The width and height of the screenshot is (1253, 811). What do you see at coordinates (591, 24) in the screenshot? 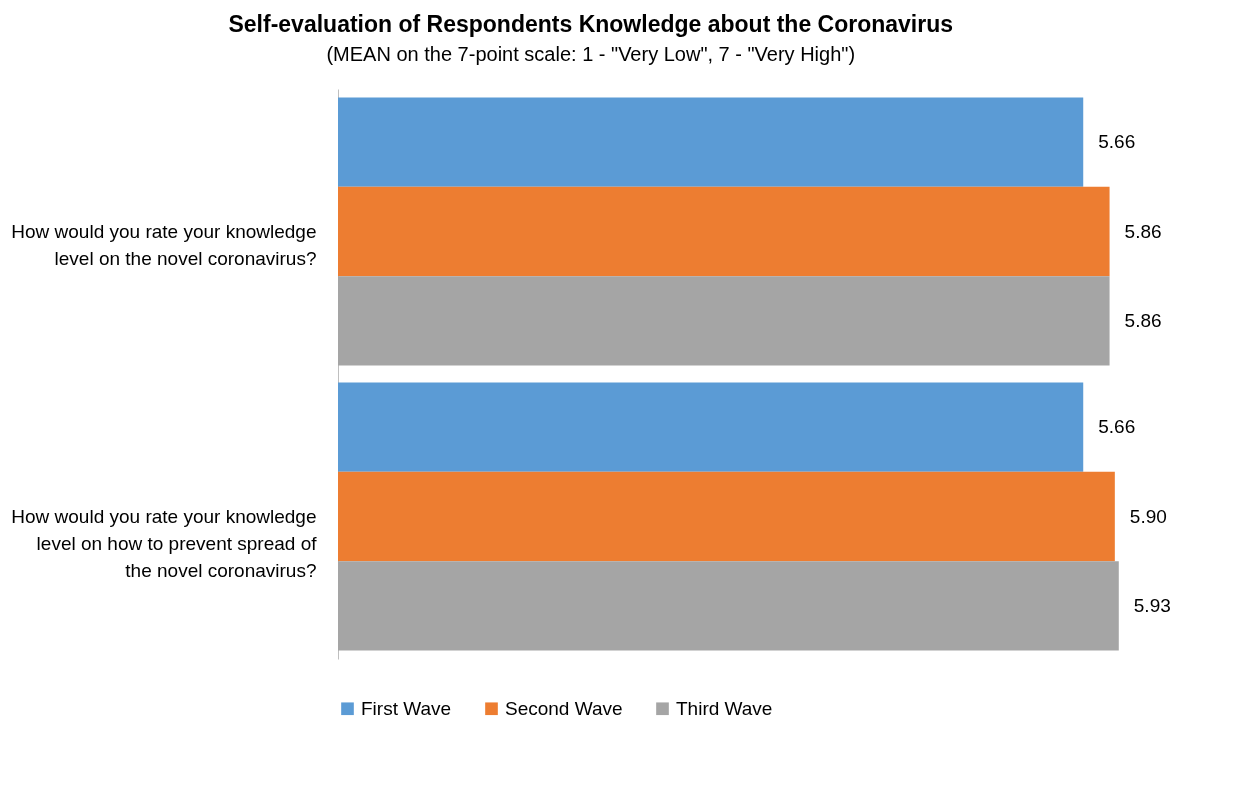
I see `chart-title: Self-evaluation of Respondents Knowledge about the Coronavirus` at bounding box center [591, 24].